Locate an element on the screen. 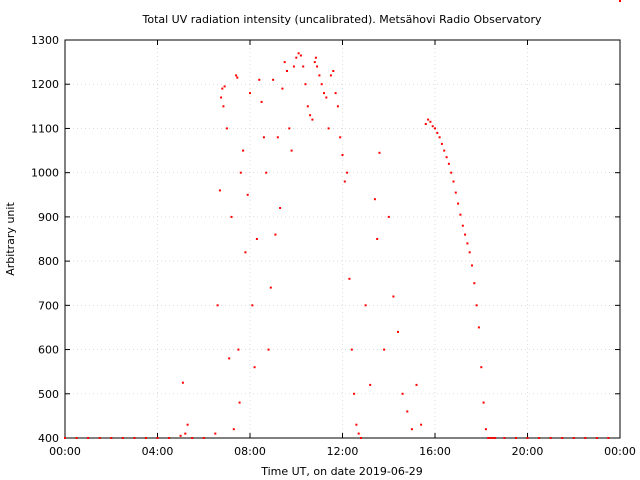 This screenshot has width=640, height=480. x-tick-label: 12:00 is located at coordinates (343, 451).